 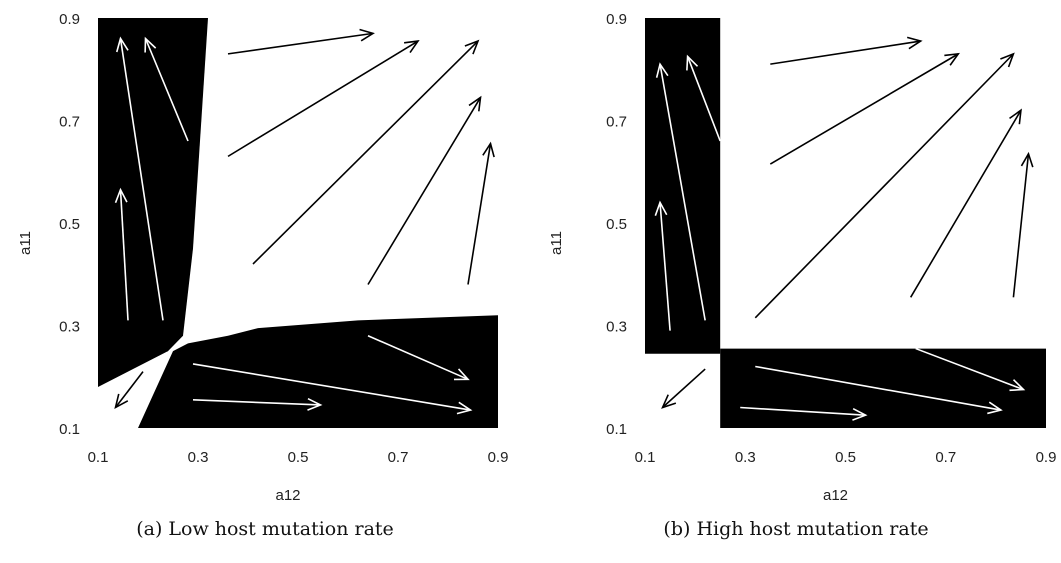 What do you see at coordinates (796, 529) in the screenshot?
I see `caption-b: (b) High host mutation rate` at bounding box center [796, 529].